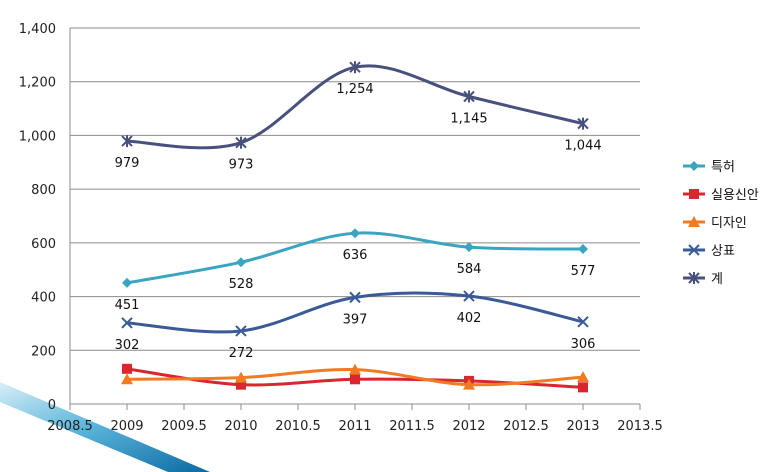 This screenshot has width=781, height=472. What do you see at coordinates (717, 279) in the screenshot?
I see `legend-entry: 계` at bounding box center [717, 279].